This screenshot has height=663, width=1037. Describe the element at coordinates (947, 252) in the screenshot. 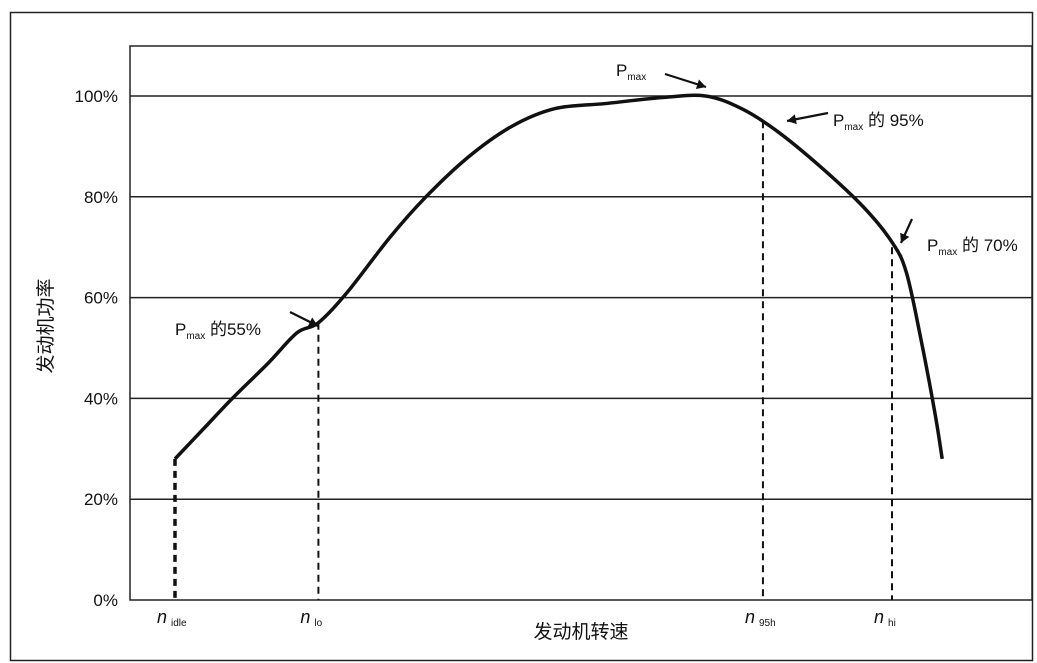

I see `annotation-p70-sub: max` at that location.